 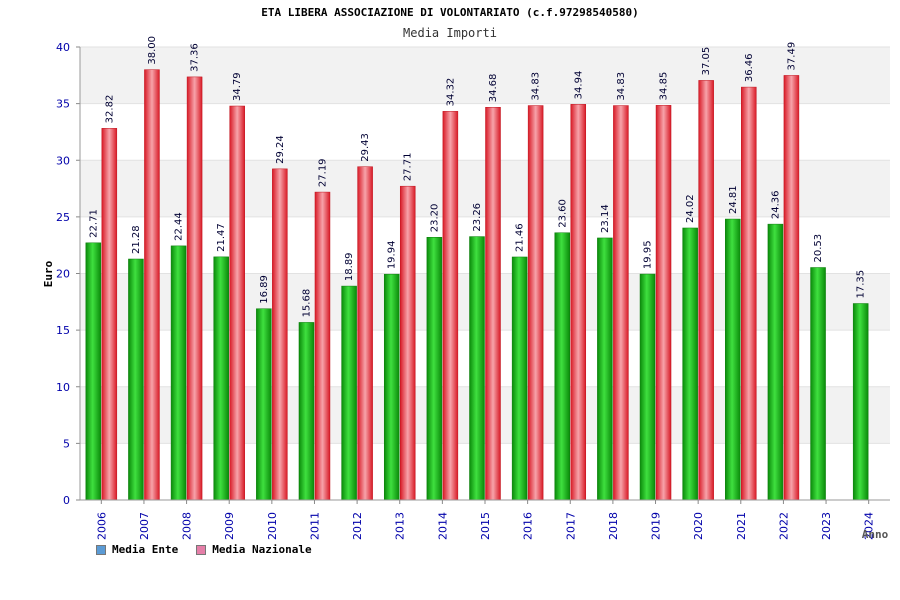 I want to click on data-label-ente-2021: 24.81, so click(x=733, y=199).